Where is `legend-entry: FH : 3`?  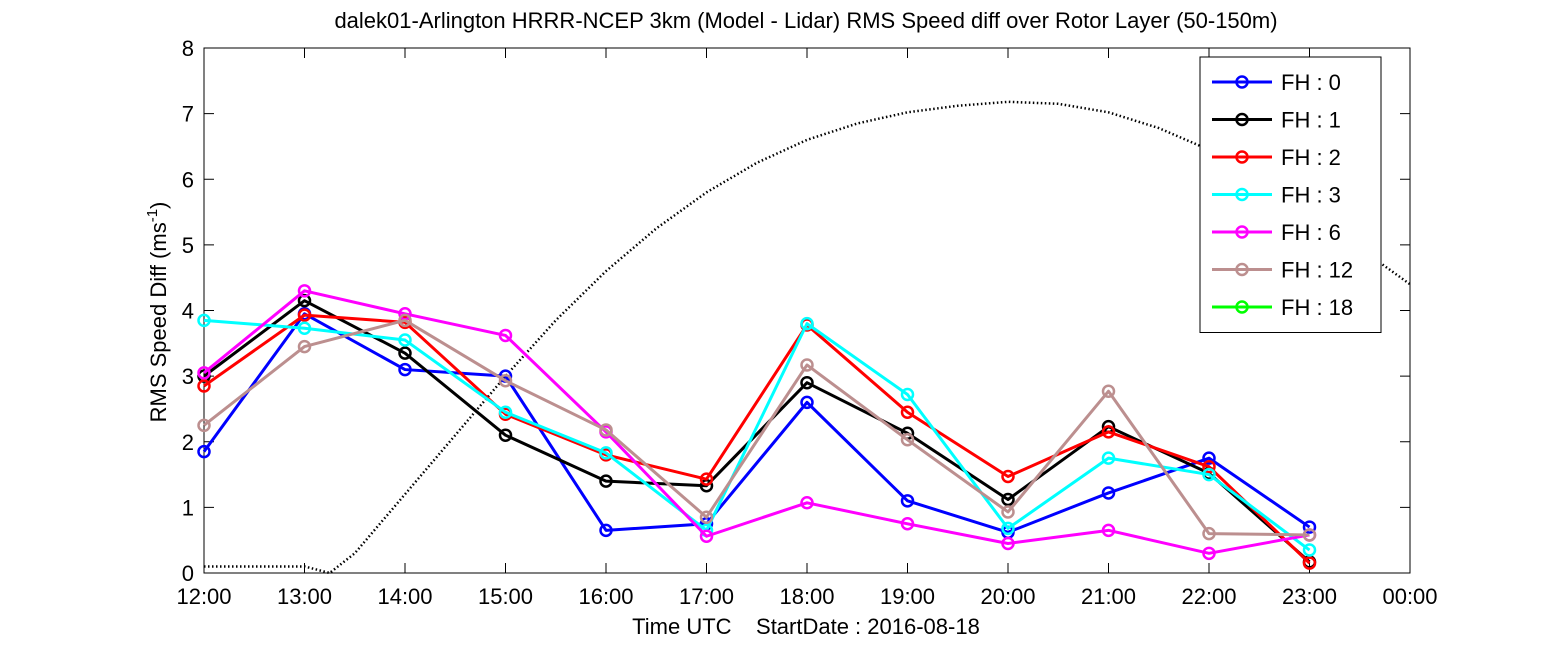
legend-entry: FH : 3 is located at coordinates (1276, 195).